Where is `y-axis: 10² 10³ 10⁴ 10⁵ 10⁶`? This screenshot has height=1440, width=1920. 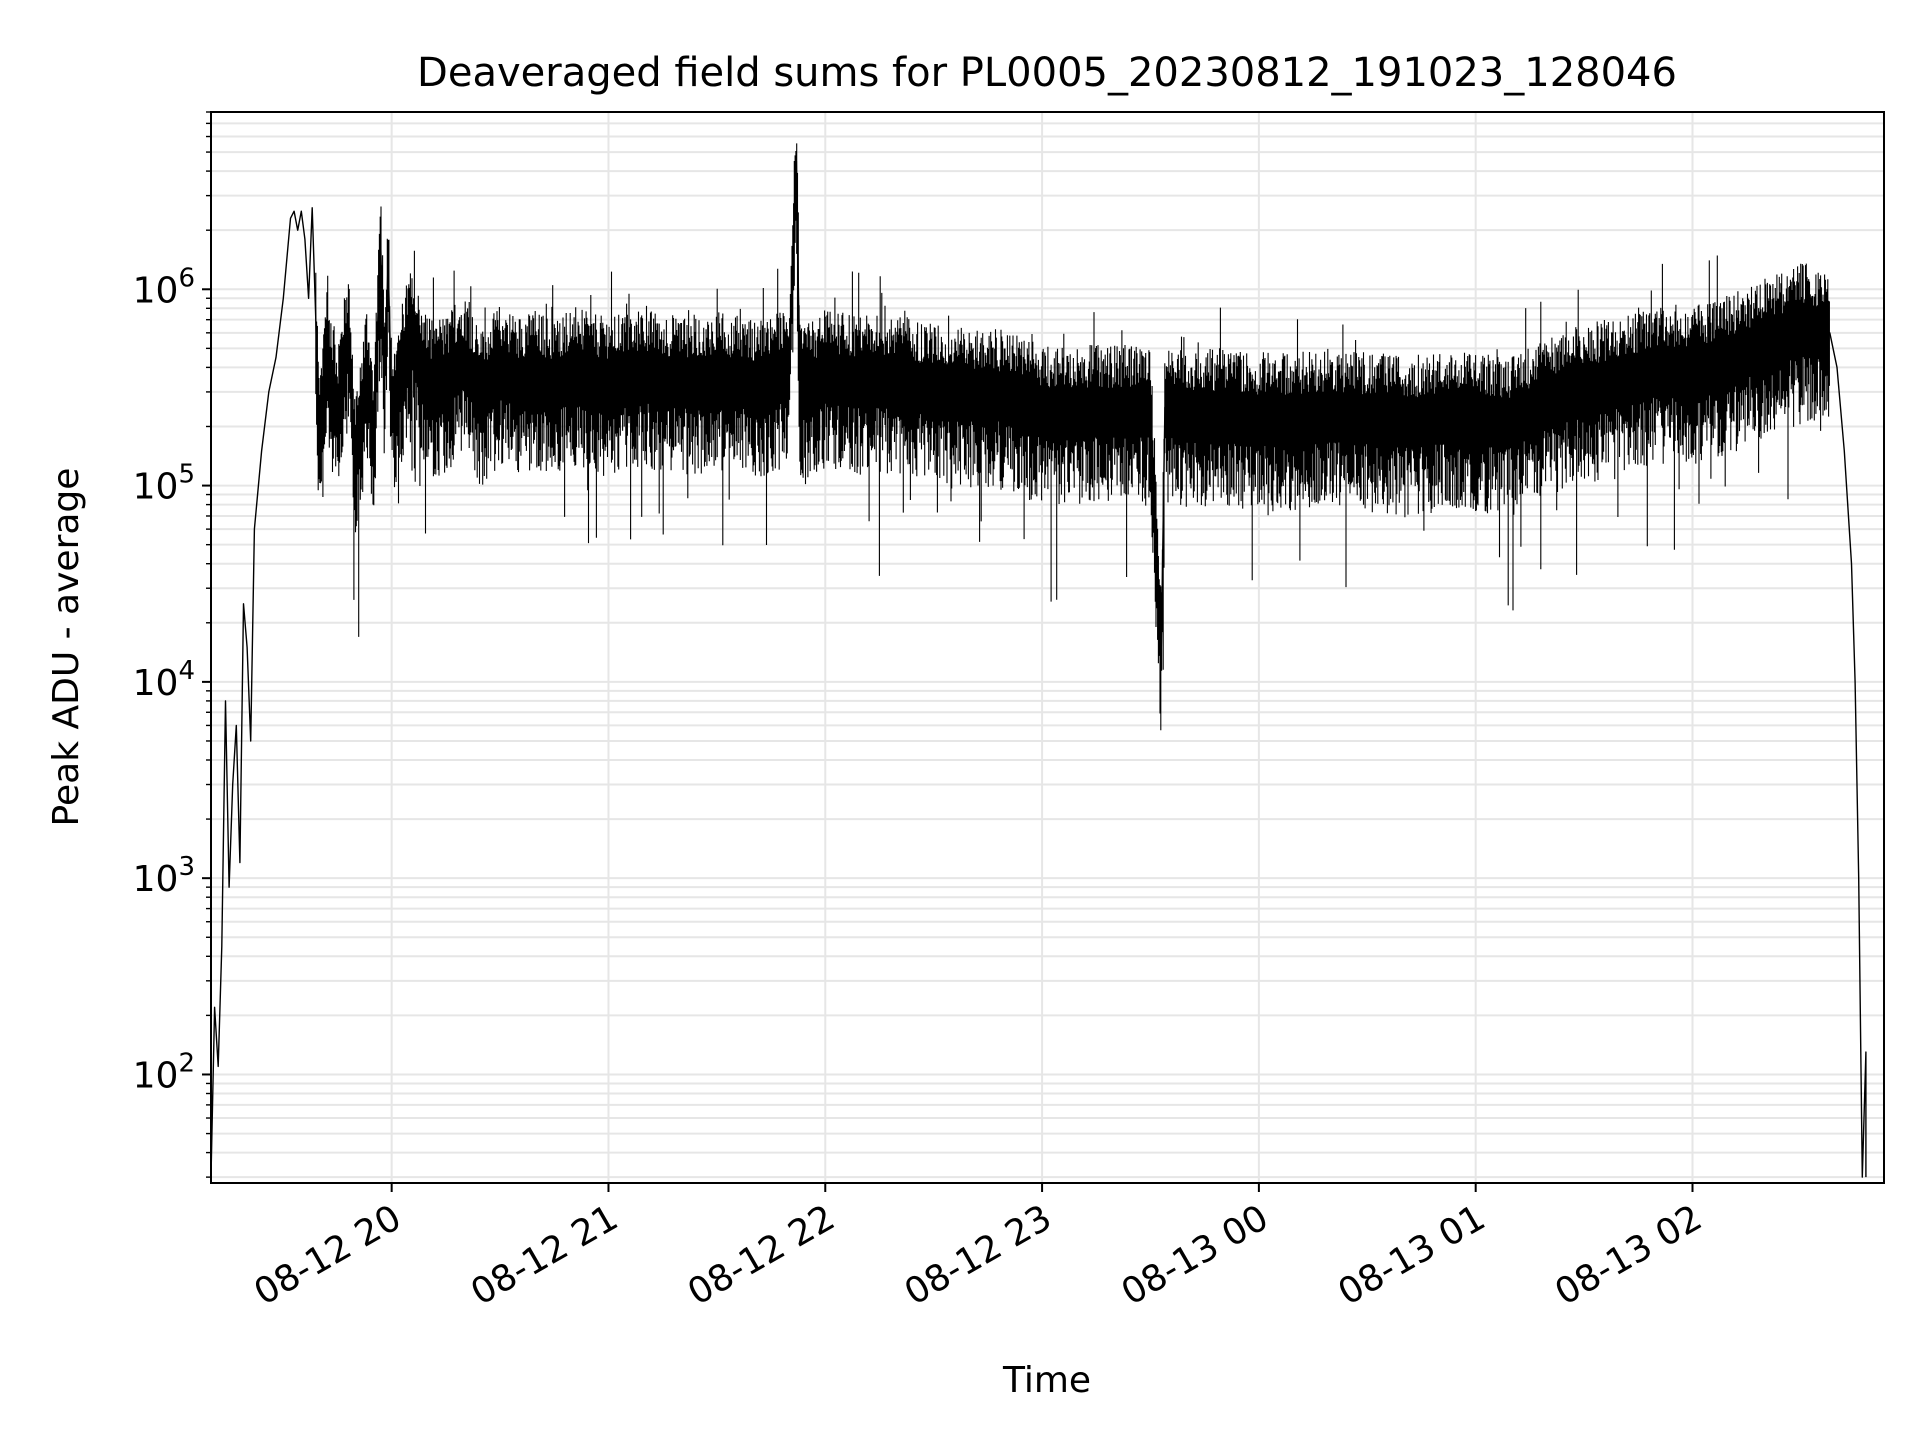 y-axis: 10² 10³ 10⁴ 10⁵ 10⁶ is located at coordinates (172, 644).